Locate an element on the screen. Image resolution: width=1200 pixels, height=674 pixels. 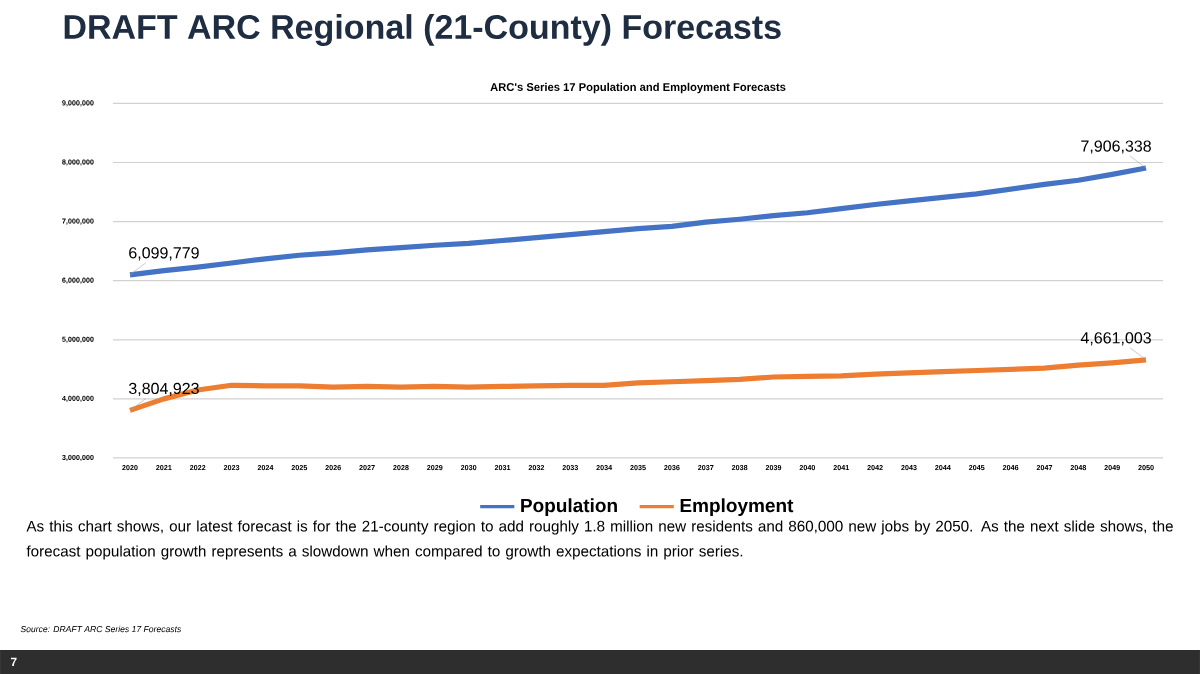
data-label: 7,906,338 is located at coordinates (1116, 147).